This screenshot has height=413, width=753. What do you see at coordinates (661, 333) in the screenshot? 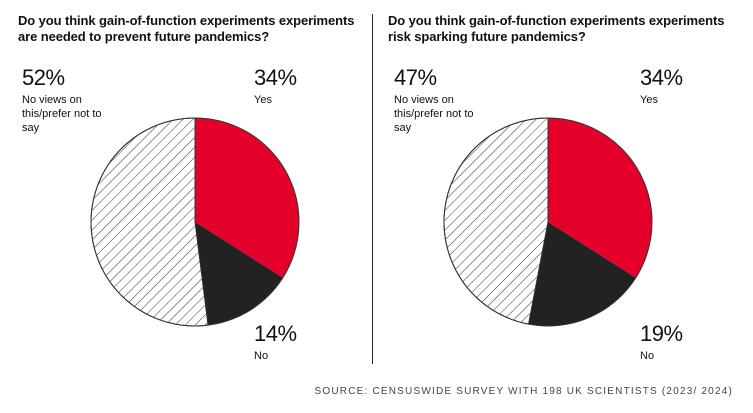
I see `slice-value-label: 19%` at bounding box center [661, 333].